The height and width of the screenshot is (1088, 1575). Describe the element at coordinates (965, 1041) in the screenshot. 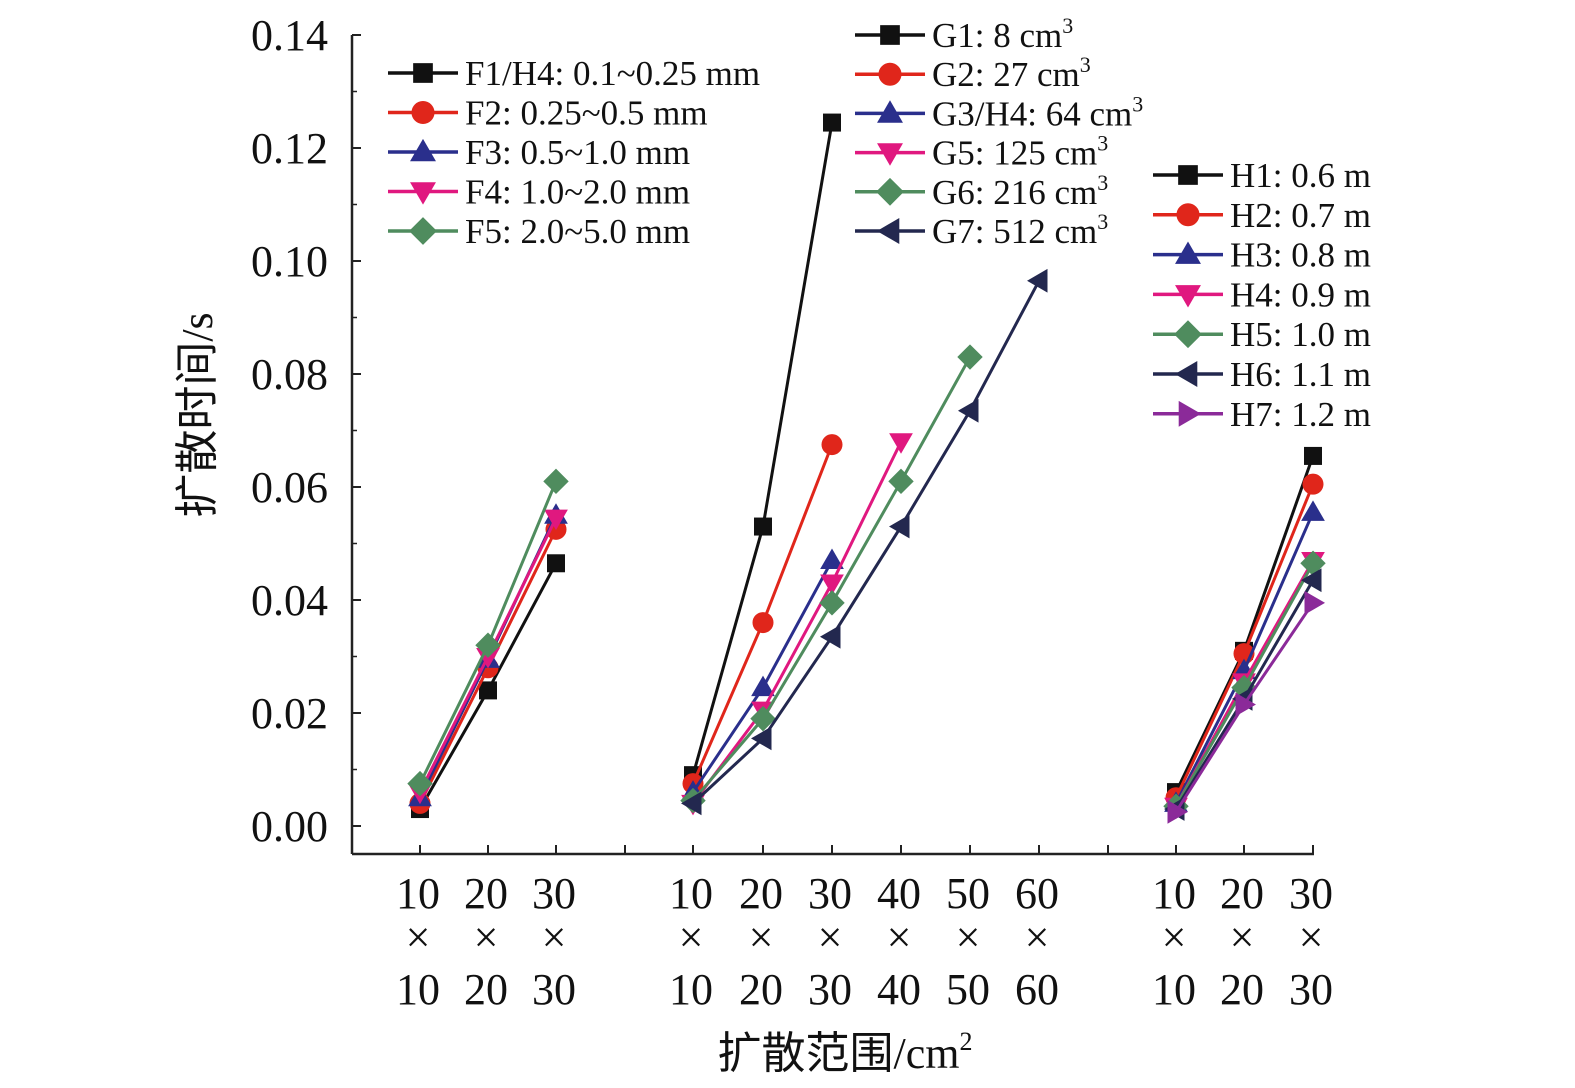

I see `x-axis-title-sup: 2` at that location.